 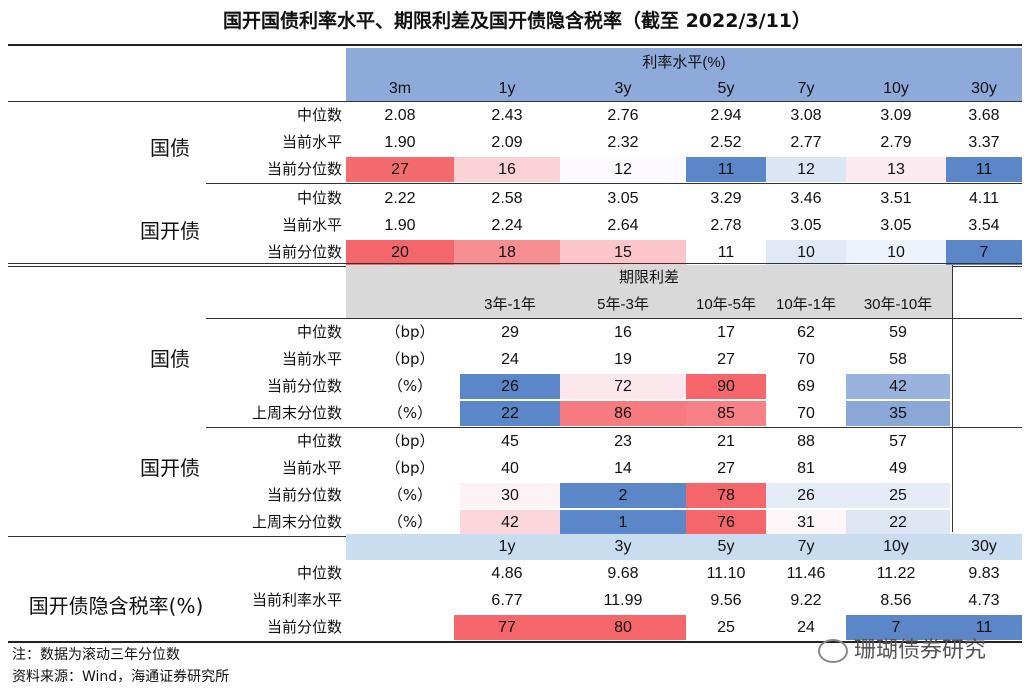 I want to click on table-cell: 18, so click(x=507, y=252).